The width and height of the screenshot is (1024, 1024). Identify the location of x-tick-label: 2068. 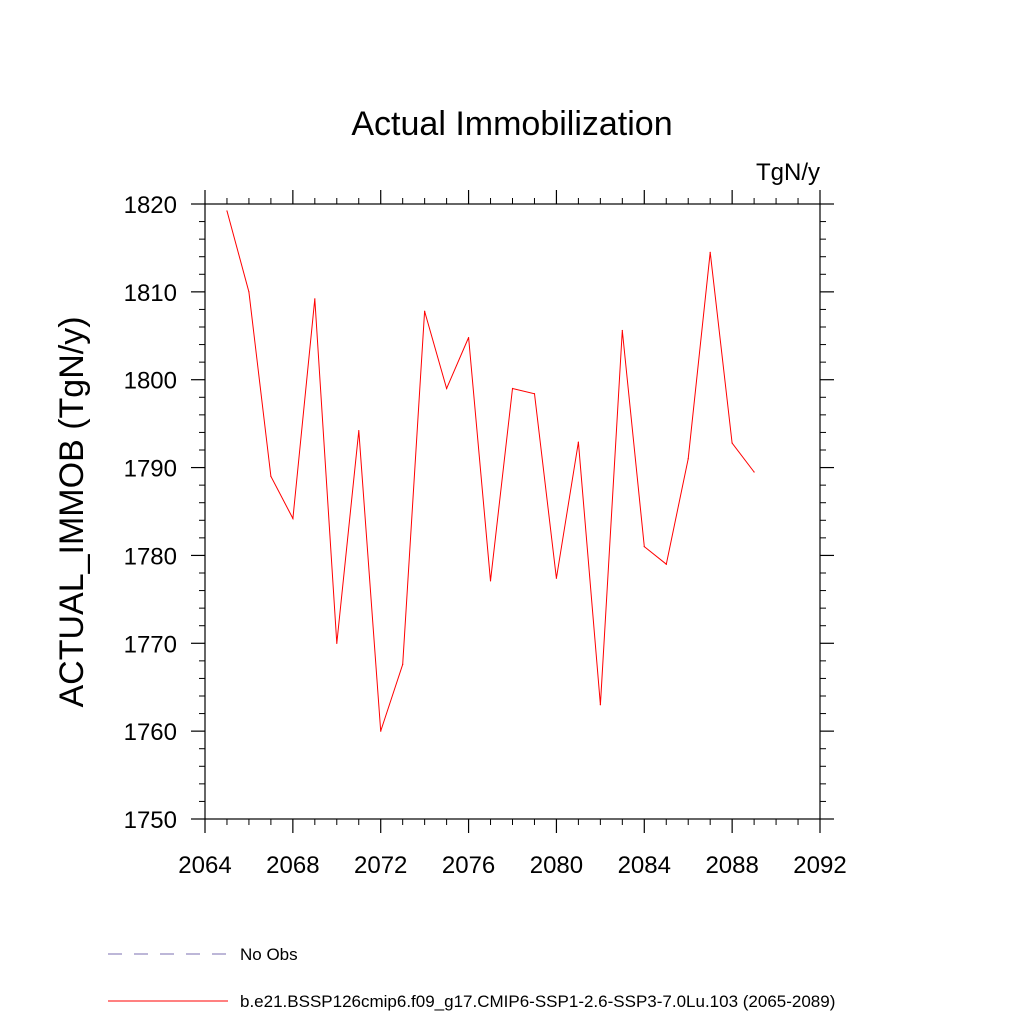
(292, 865).